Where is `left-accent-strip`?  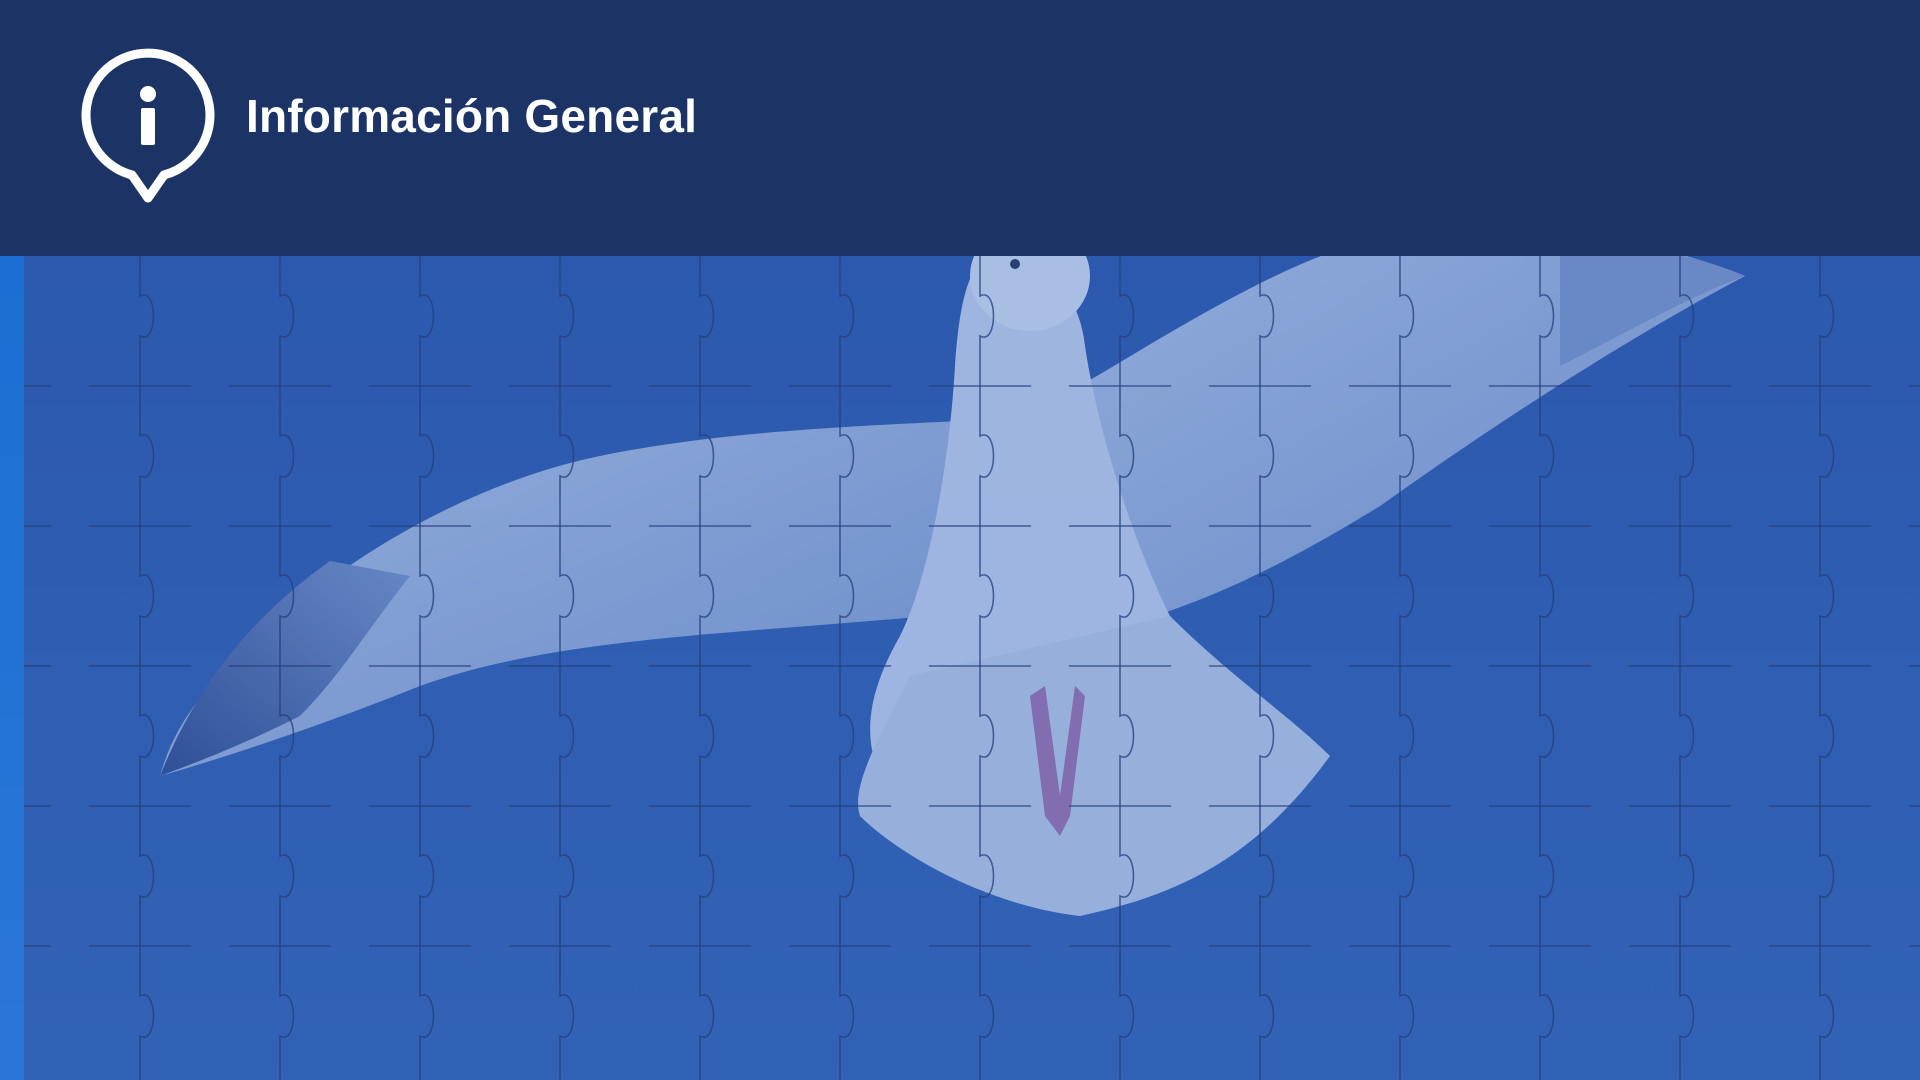 left-accent-strip is located at coordinates (12, 668).